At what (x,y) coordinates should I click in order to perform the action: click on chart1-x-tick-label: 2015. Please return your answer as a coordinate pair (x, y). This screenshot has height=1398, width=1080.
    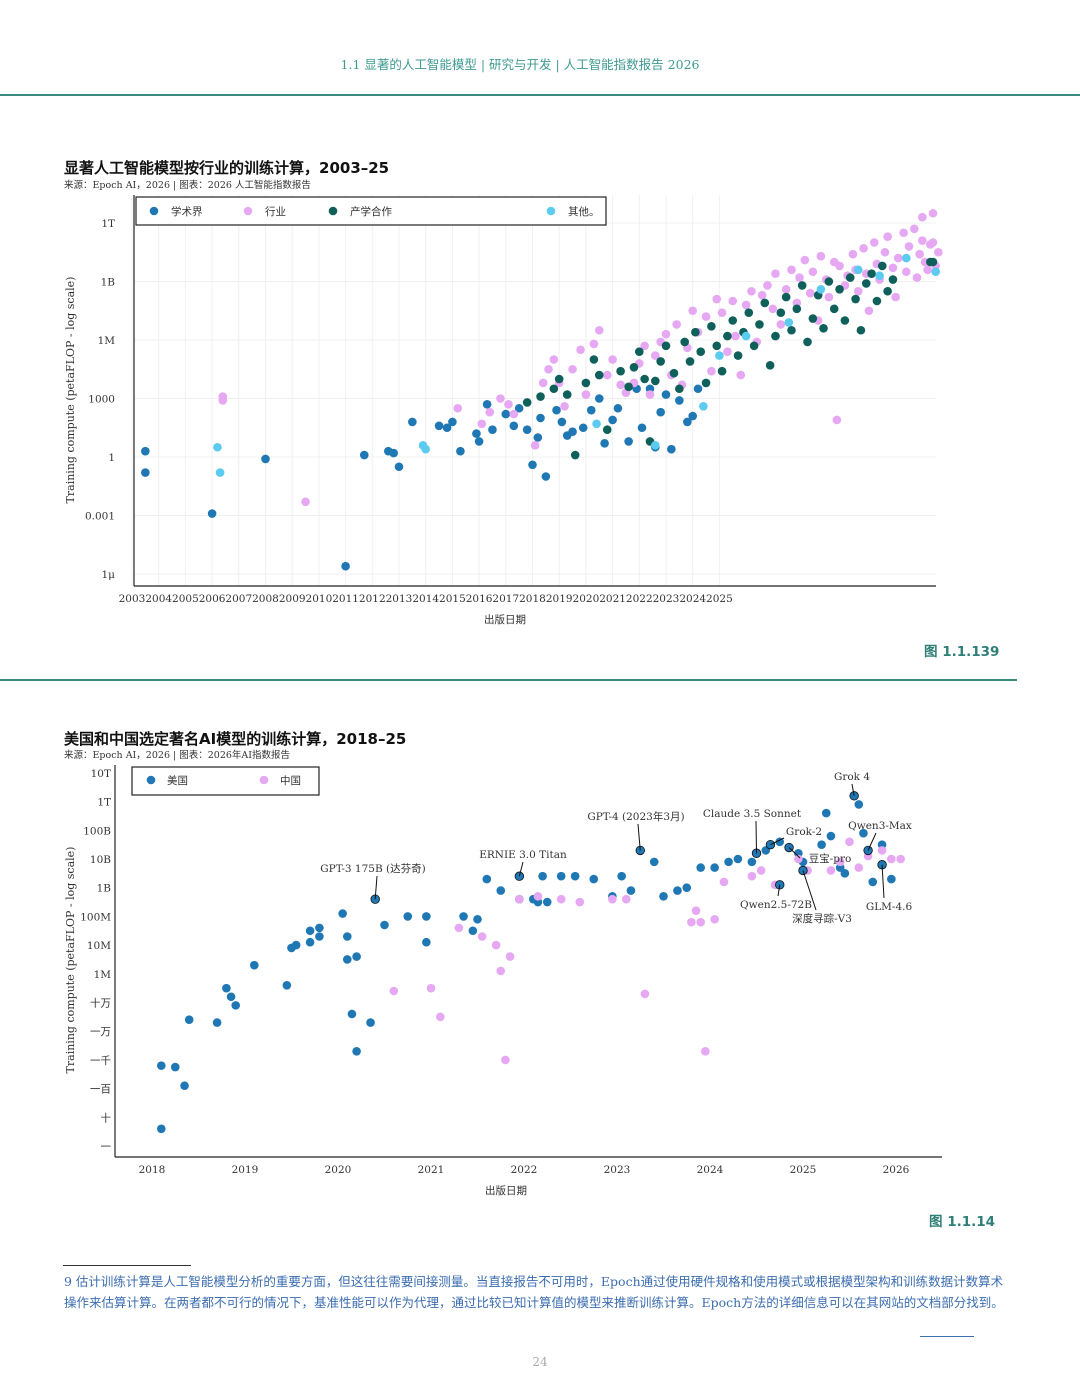
    Looking at the image, I should click on (452, 599).